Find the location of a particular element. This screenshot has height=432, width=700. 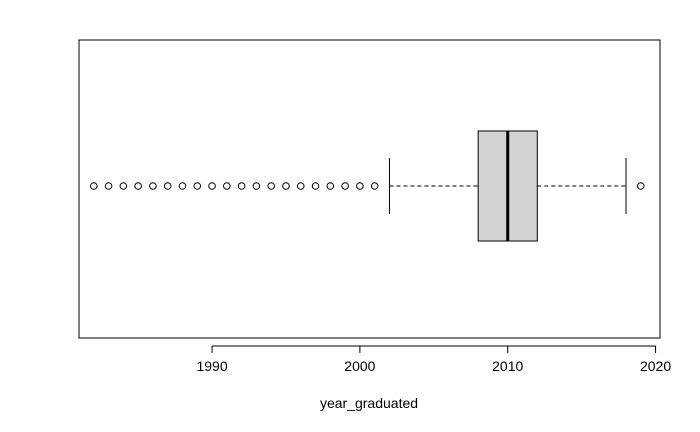

box-group is located at coordinates (507, 186).